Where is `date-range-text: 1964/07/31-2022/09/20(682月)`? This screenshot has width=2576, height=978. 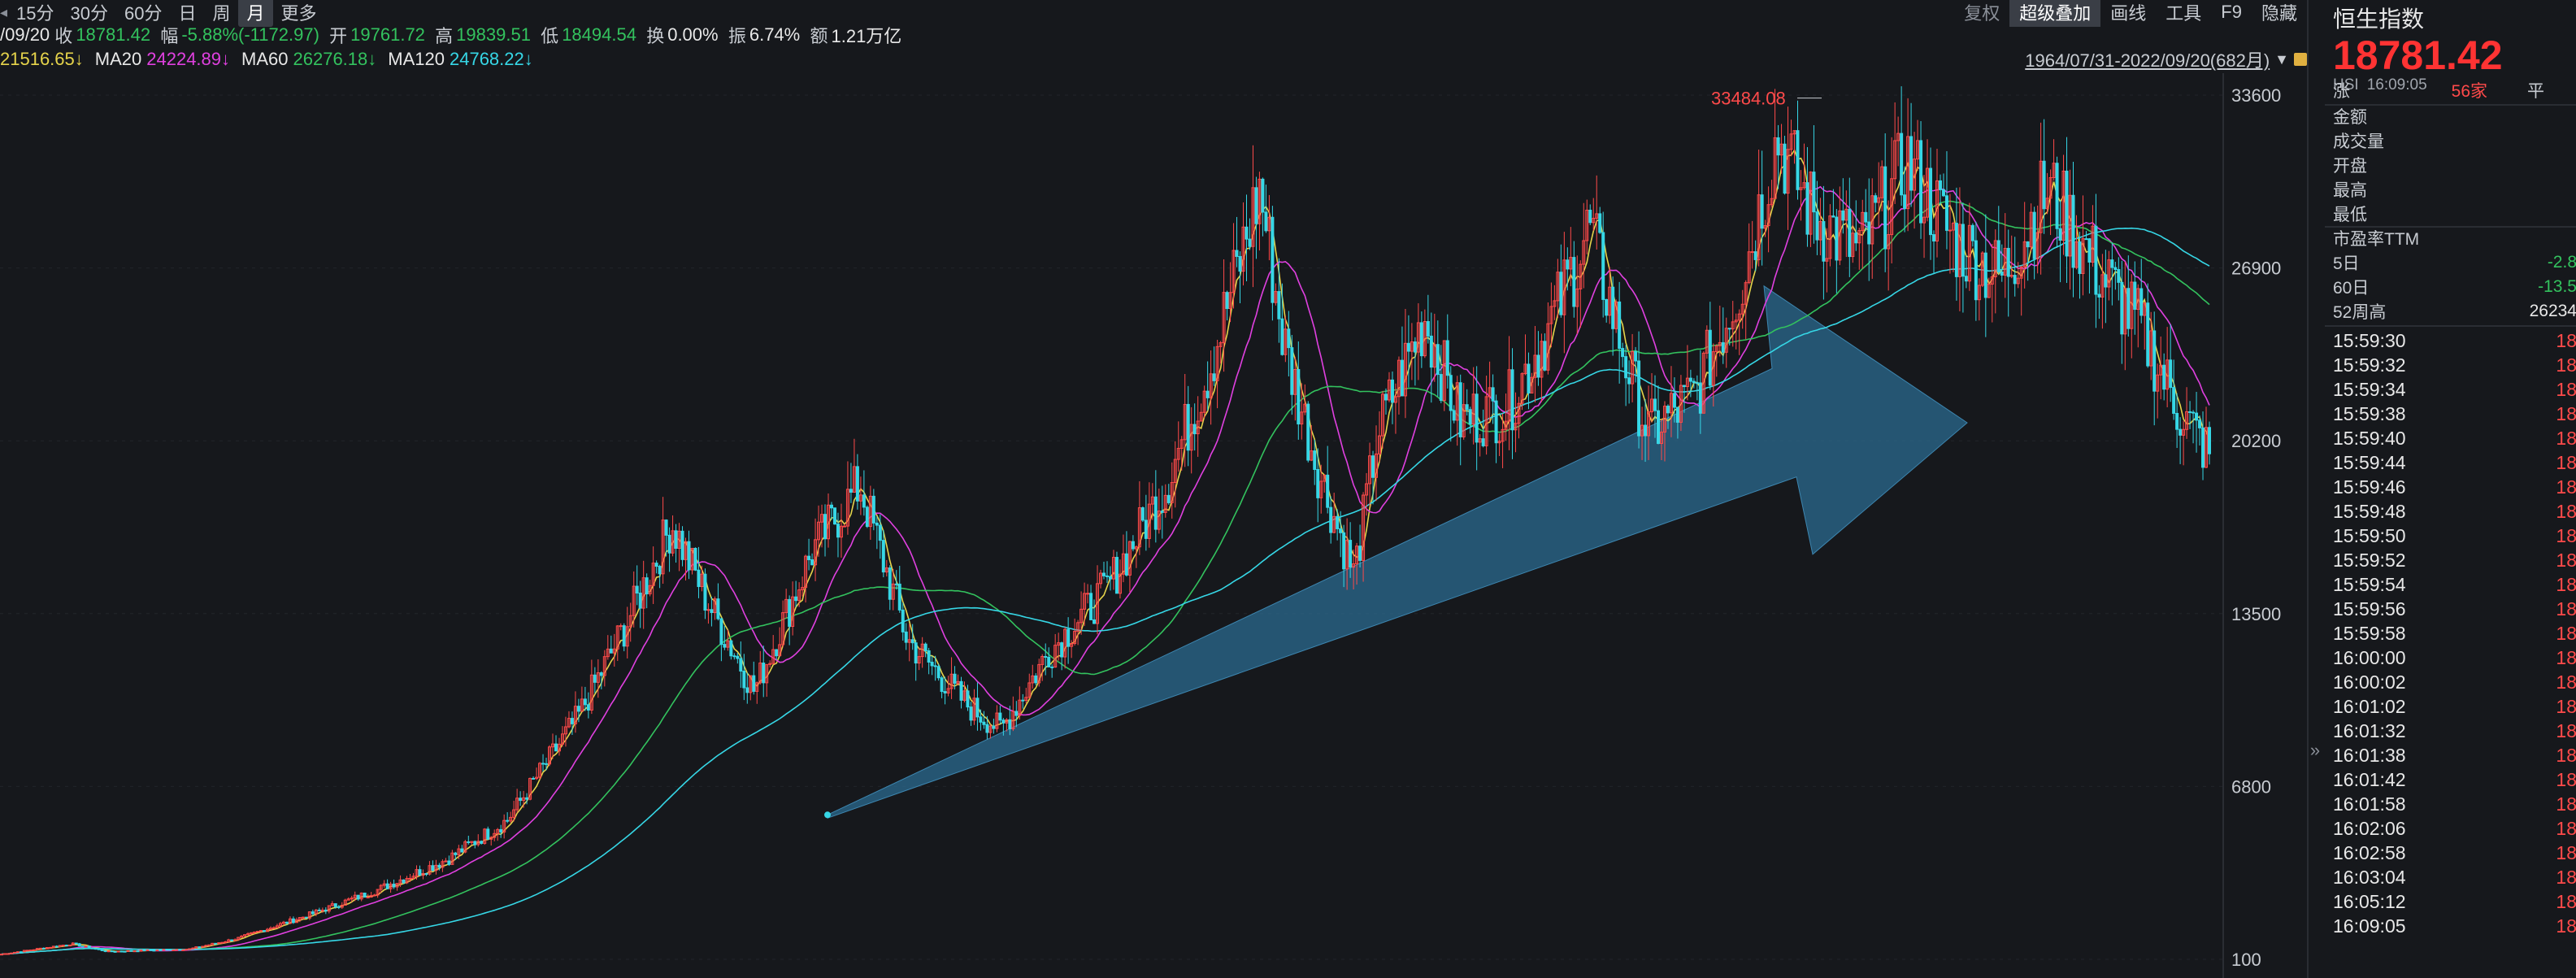 date-range-text: 1964/07/31-2022/09/20(682月) is located at coordinates (2147, 60).